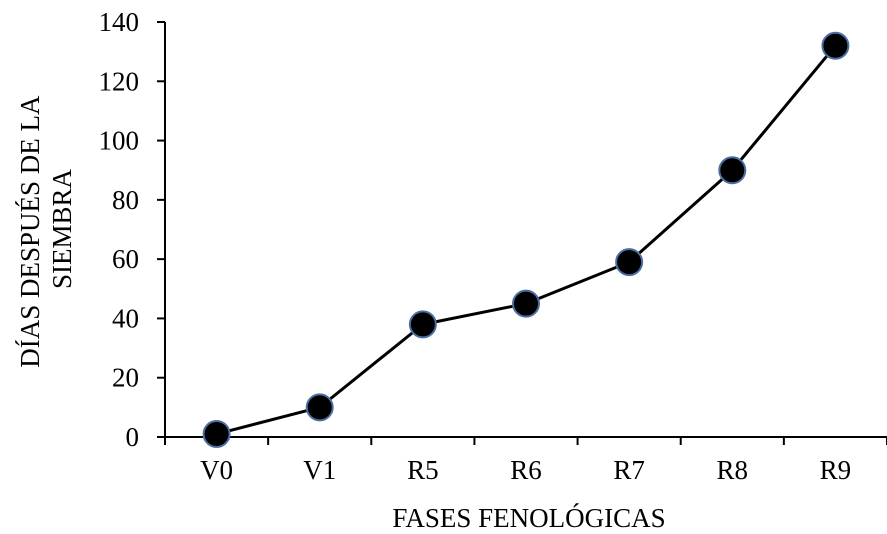 Image resolution: width=887 pixels, height=534 pixels. Describe the element at coordinates (125, 259) in the screenshot. I see `y-tick-label: 60` at that location.